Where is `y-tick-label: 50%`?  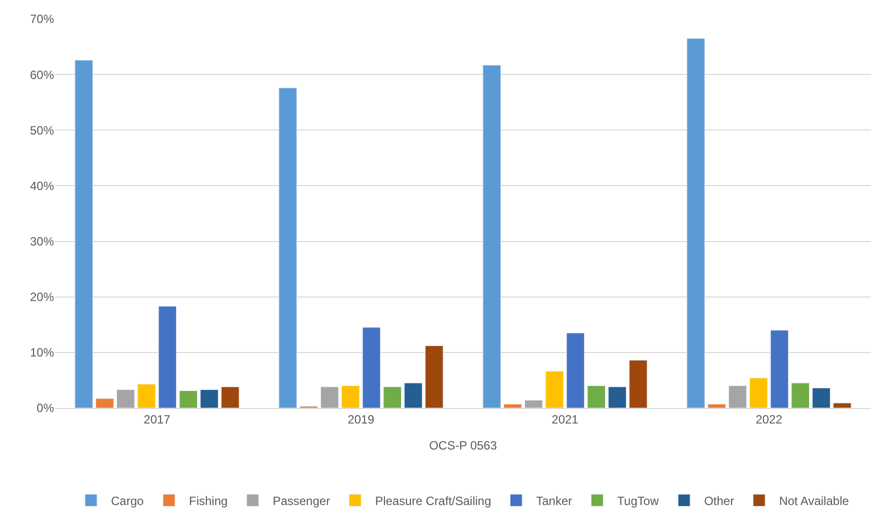
y-tick-label: 50% is located at coordinates (42, 130).